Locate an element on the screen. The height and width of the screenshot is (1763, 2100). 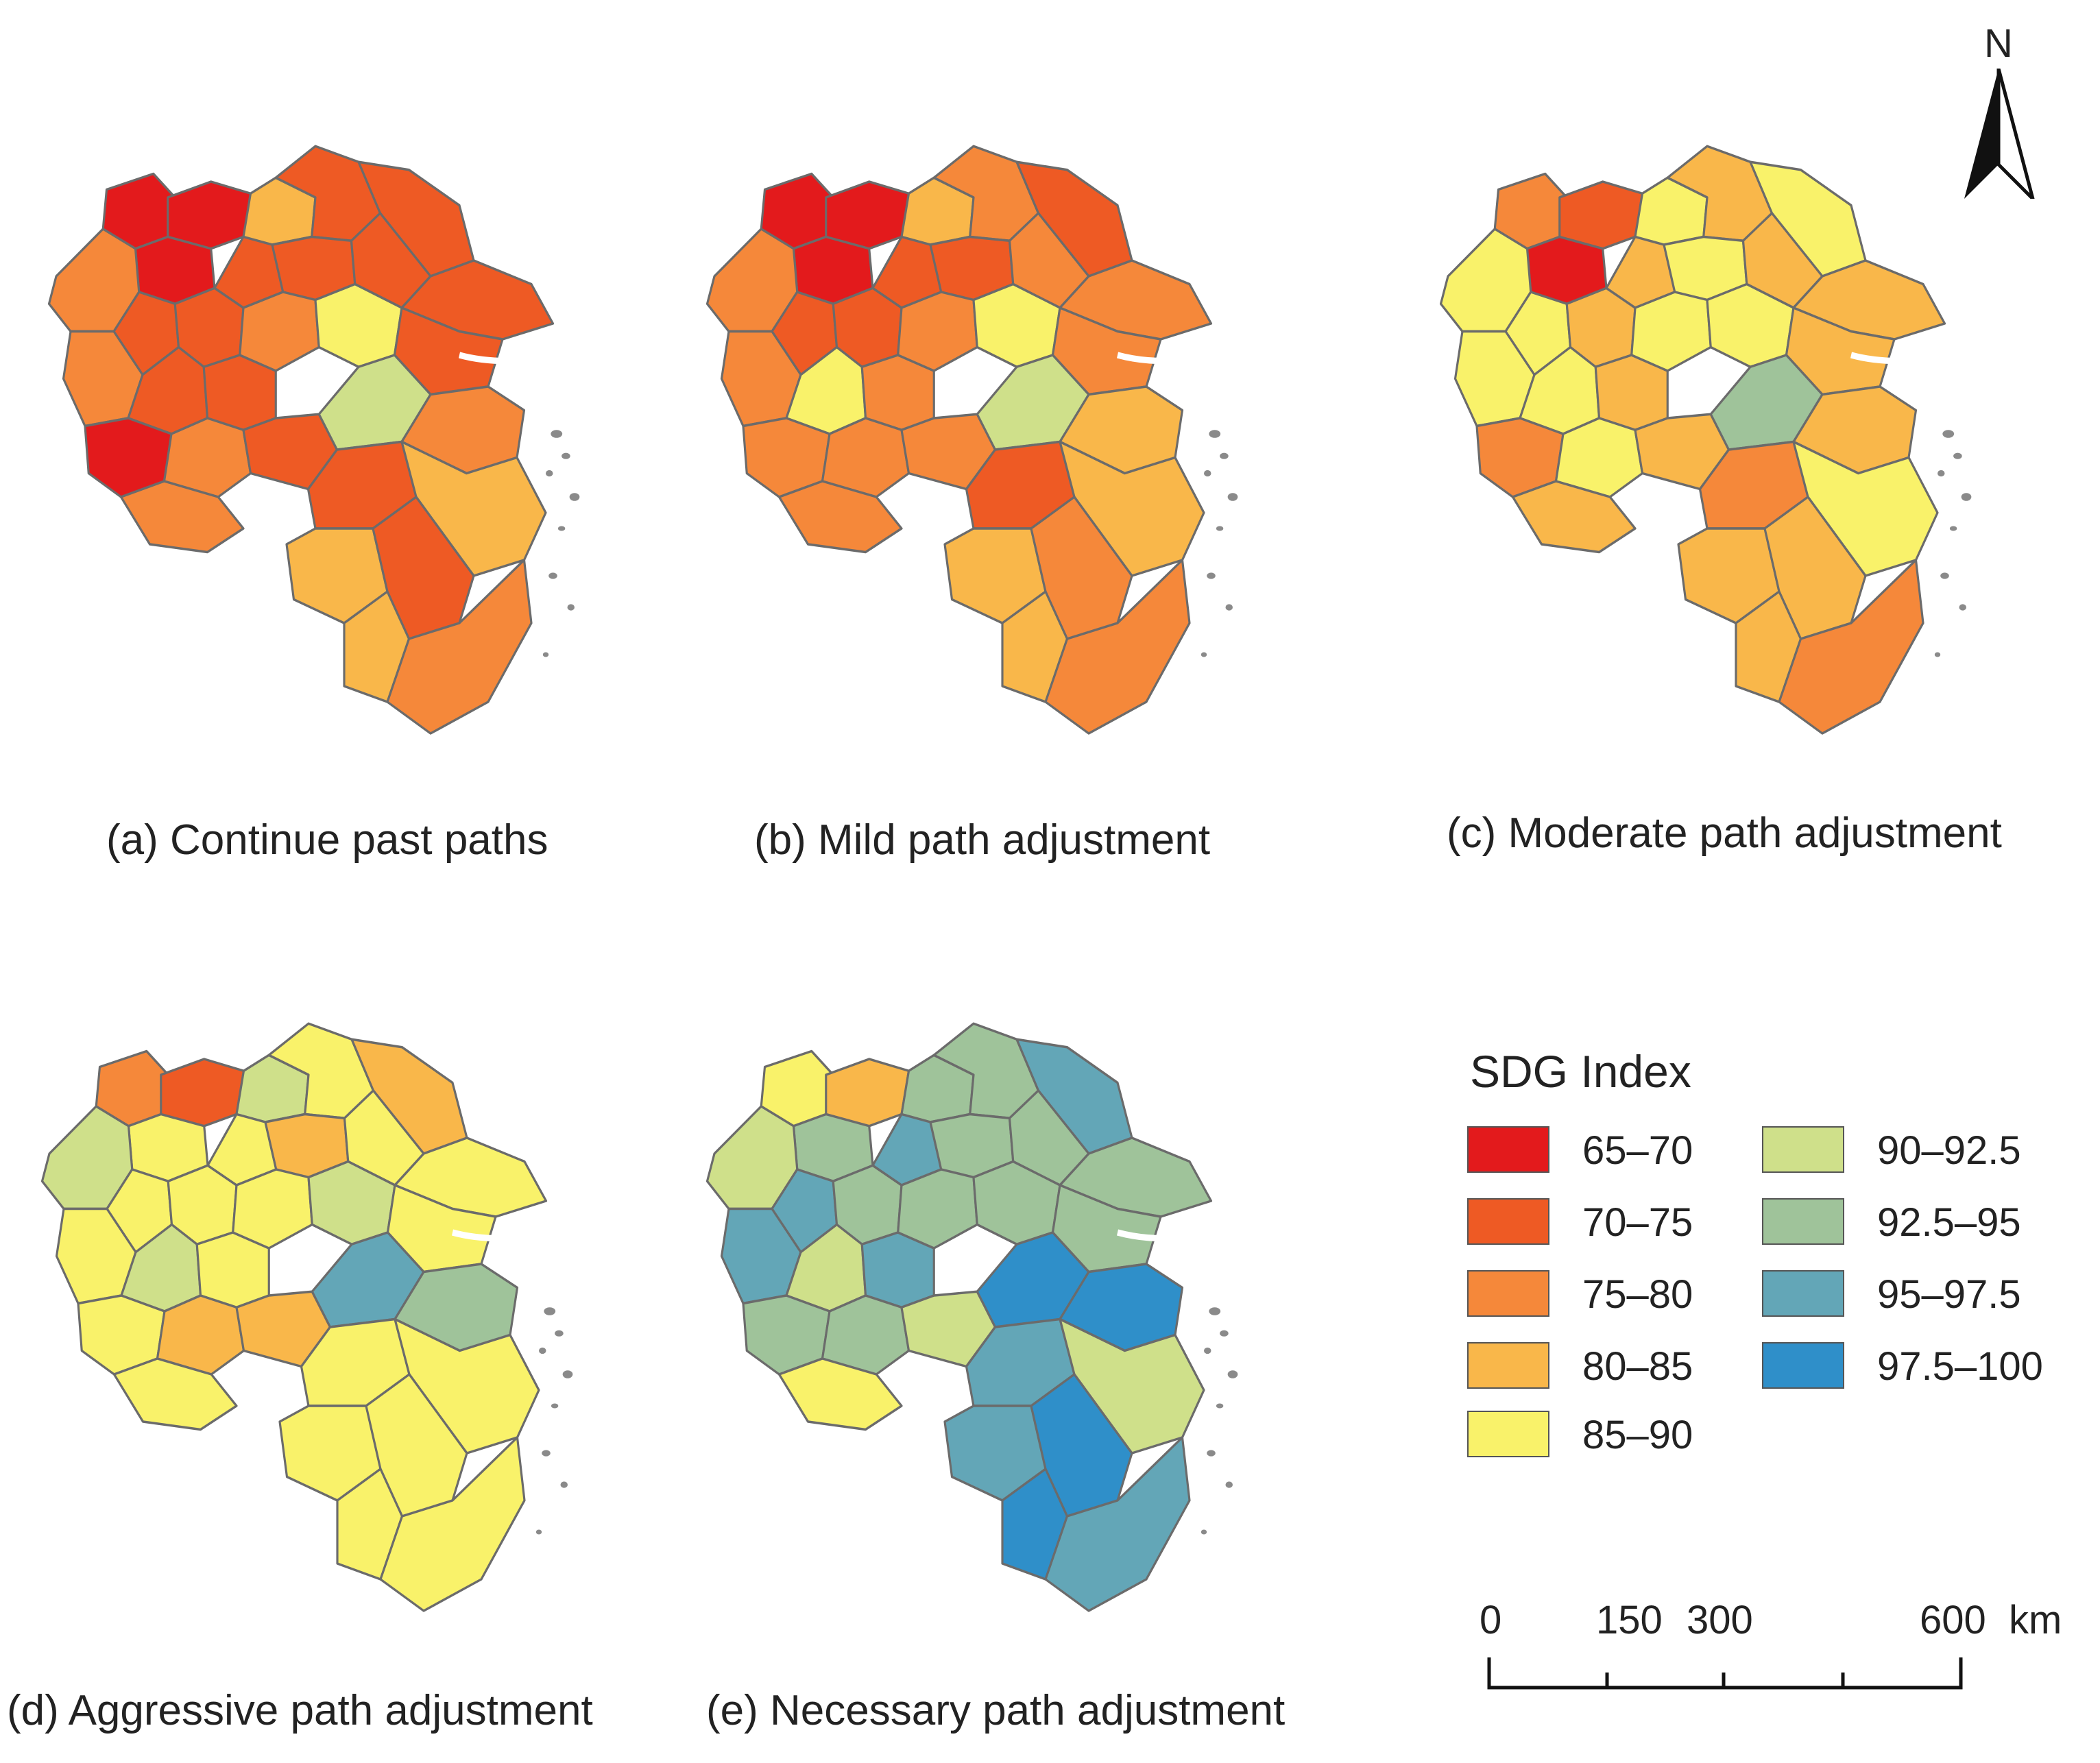
legend-label: 95–97.5 is located at coordinates (1949, 1294).